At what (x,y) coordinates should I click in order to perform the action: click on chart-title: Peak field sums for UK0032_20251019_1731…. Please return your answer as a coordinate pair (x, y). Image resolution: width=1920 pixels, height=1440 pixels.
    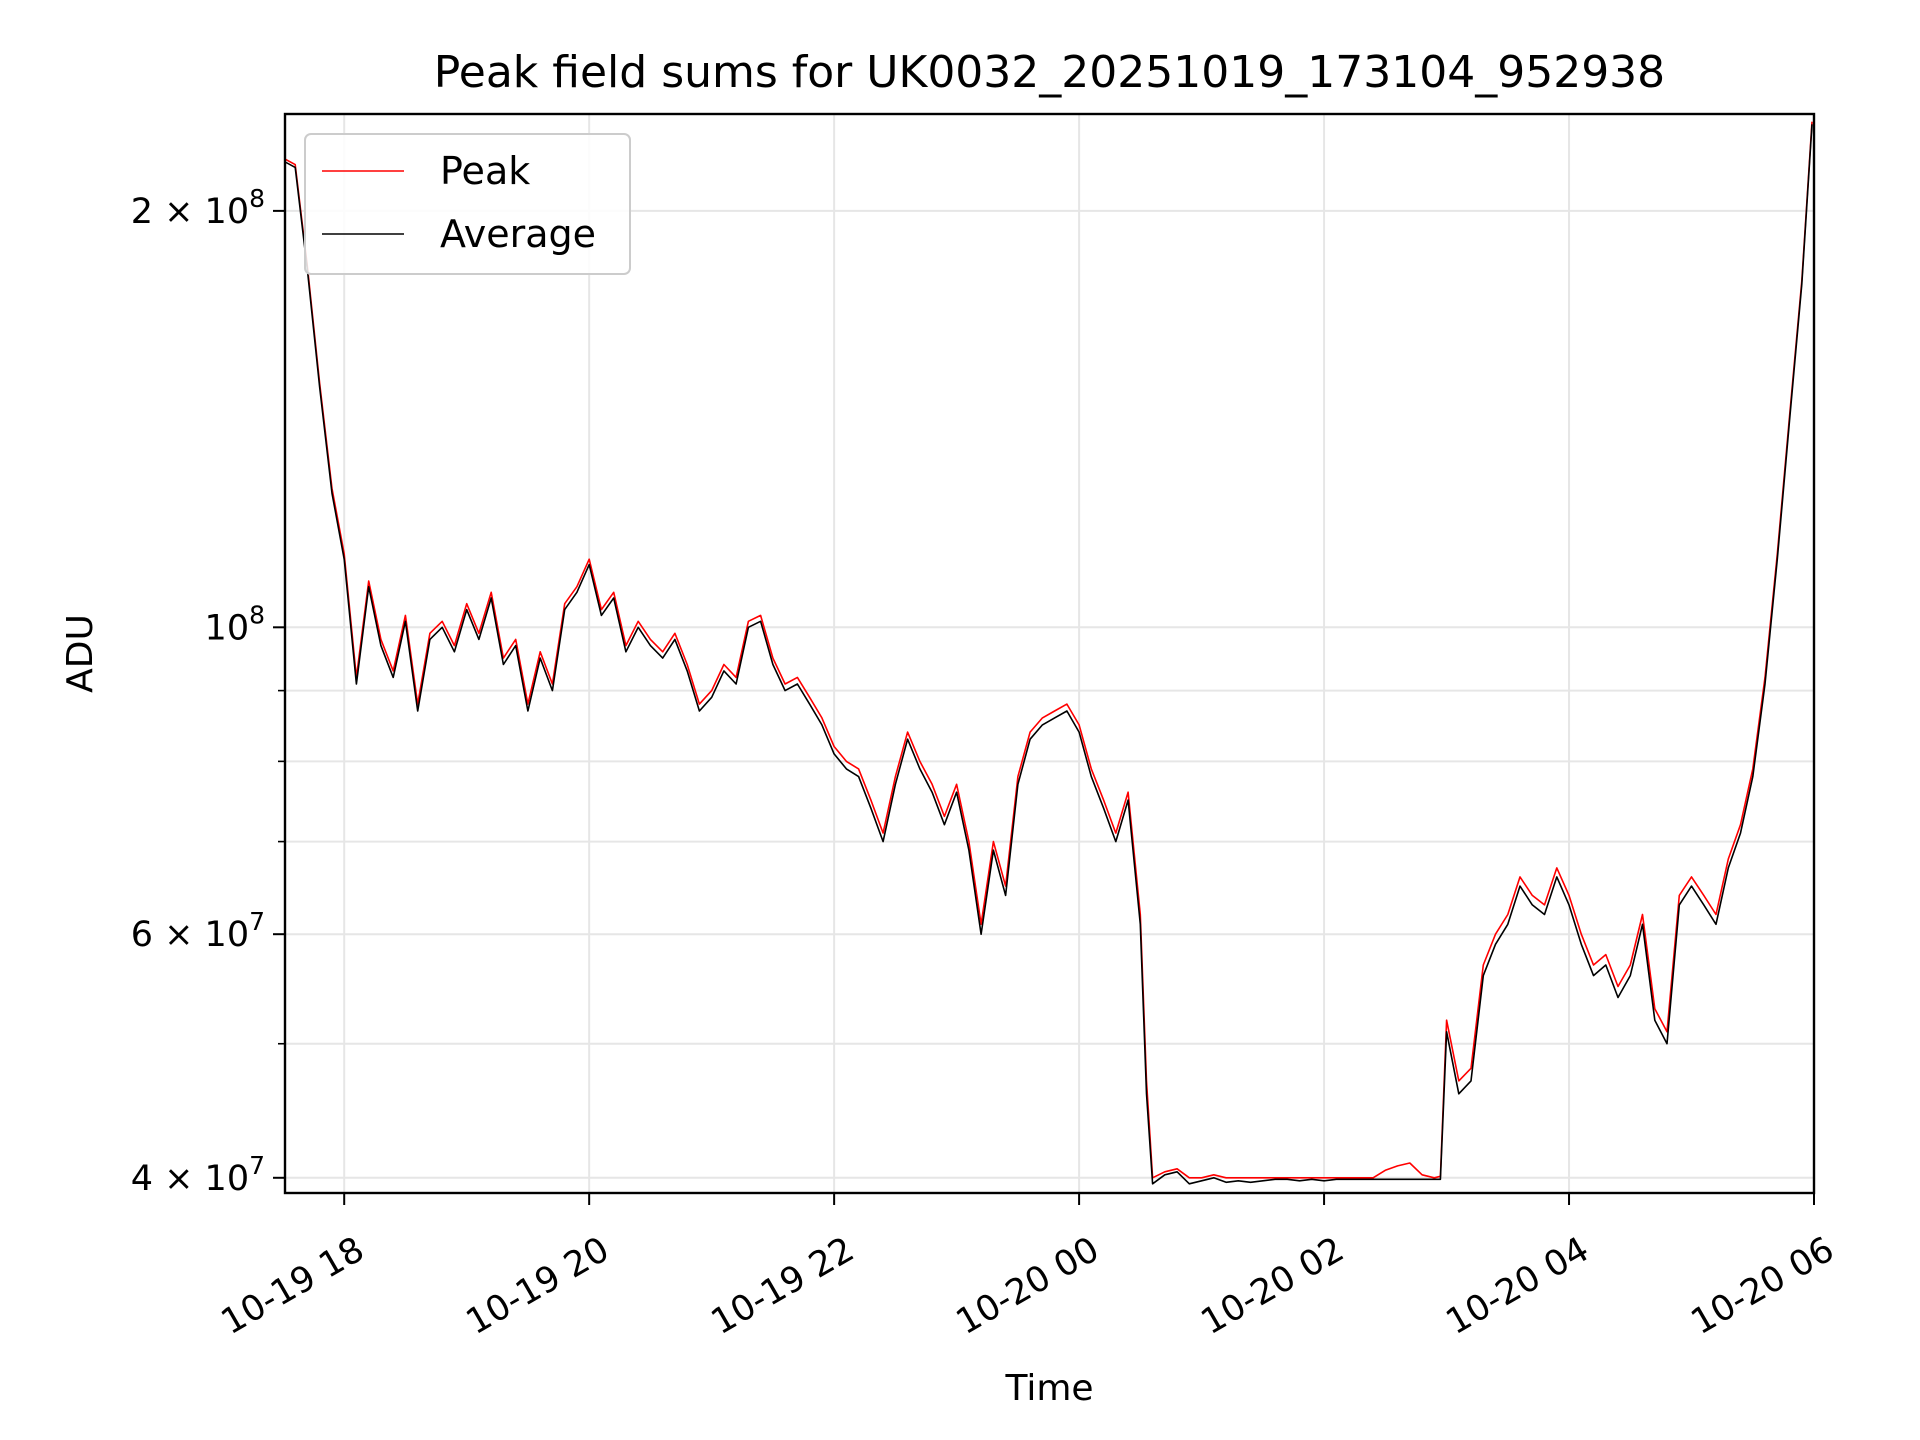
    Looking at the image, I should click on (1049, 72).